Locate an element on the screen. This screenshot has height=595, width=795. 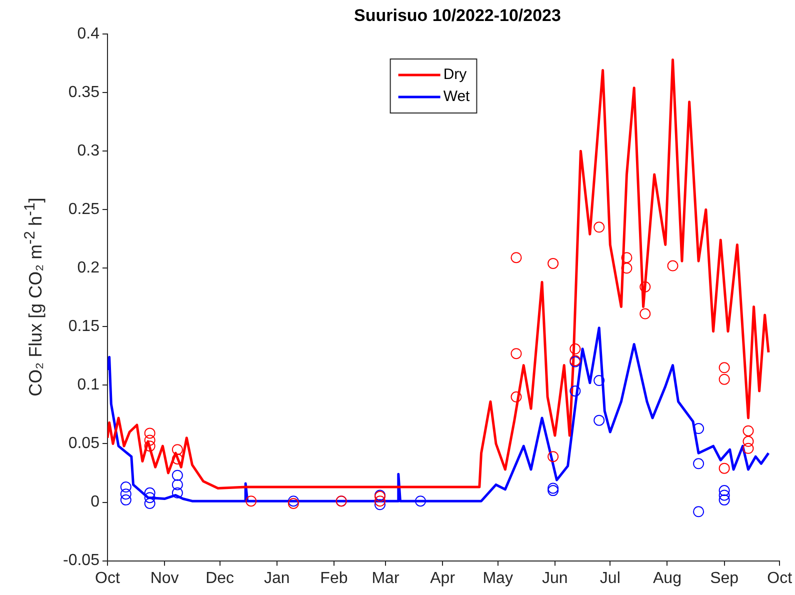
y-tick-label: 0.1 is located at coordinates (88, 385).